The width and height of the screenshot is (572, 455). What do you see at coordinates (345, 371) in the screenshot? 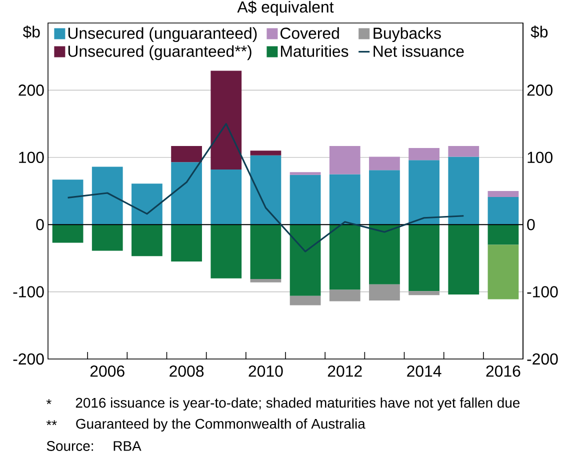
I see `x-tick-label: 2012` at bounding box center [345, 371].